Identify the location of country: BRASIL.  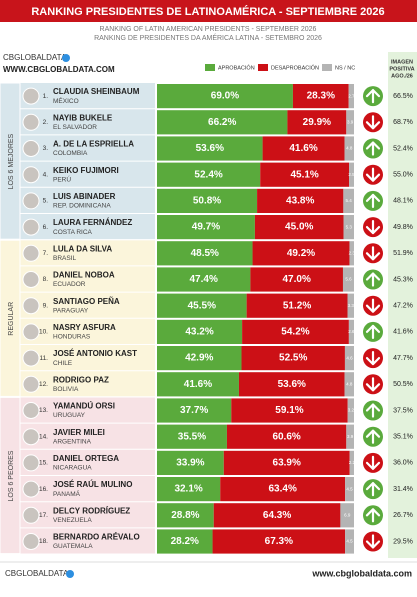
(65, 258).